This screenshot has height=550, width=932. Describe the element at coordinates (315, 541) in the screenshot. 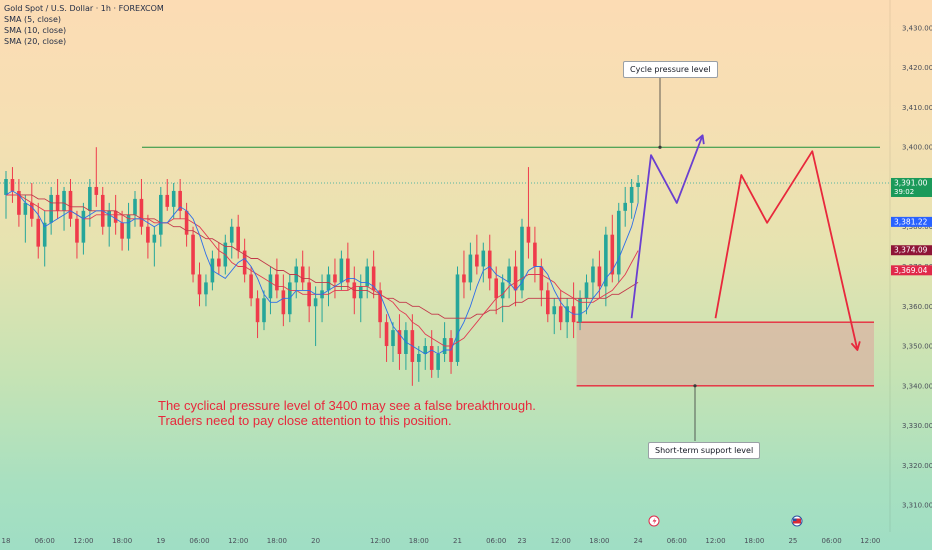

I see `x-tick-label: 20` at that location.